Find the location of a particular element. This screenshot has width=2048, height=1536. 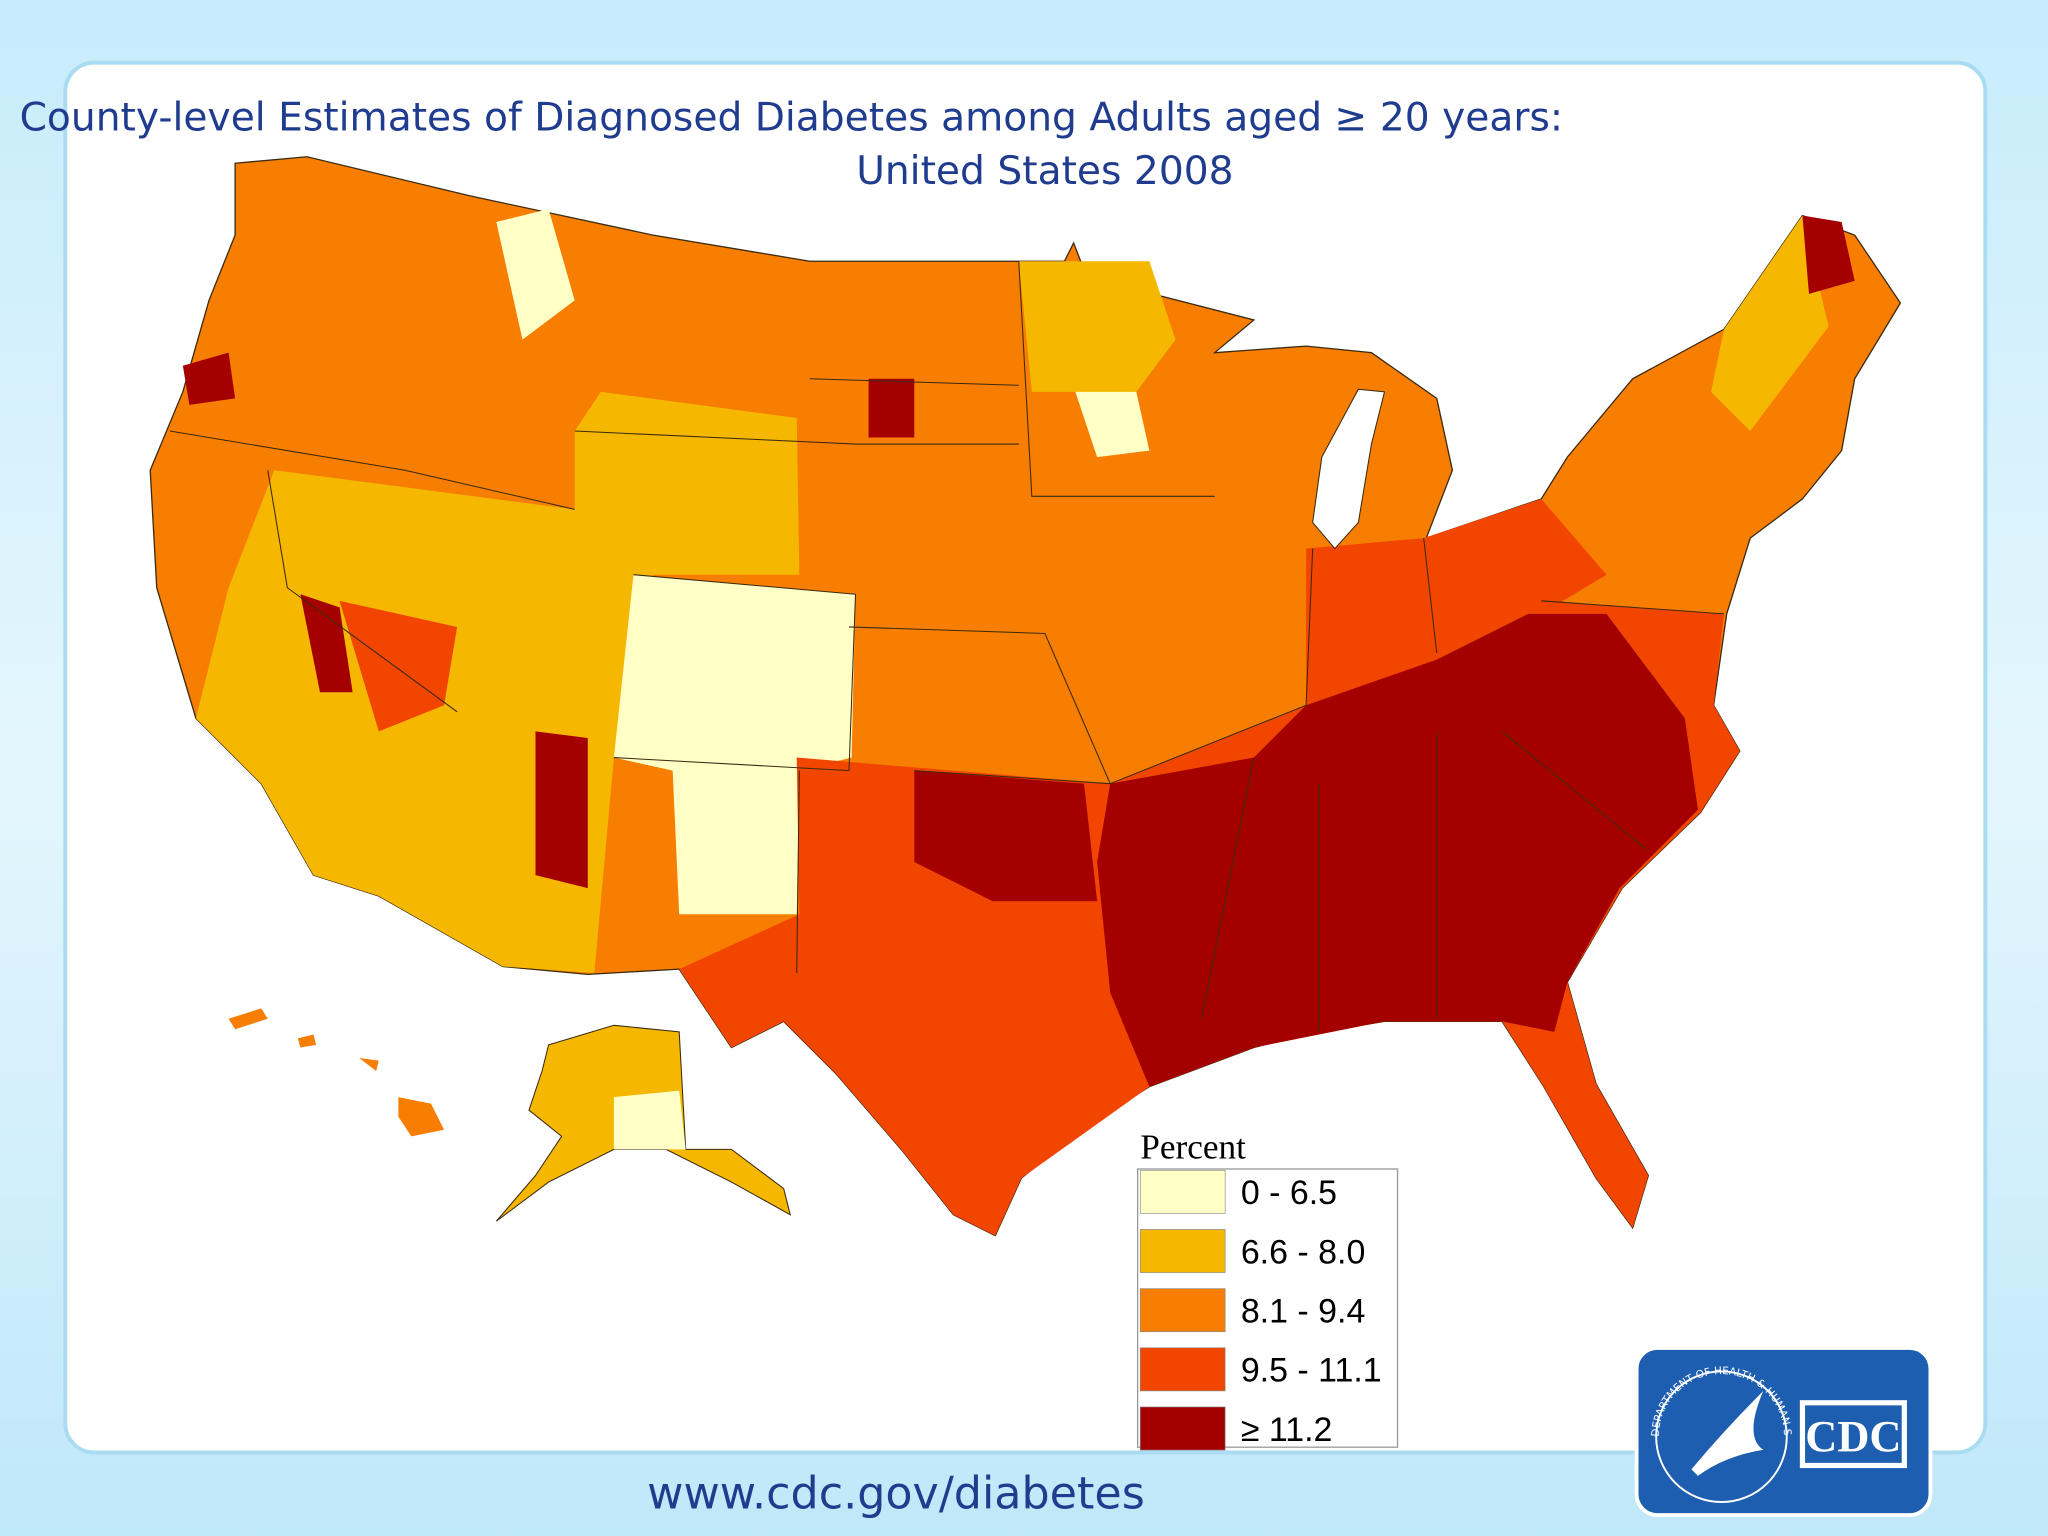

cdc-inner is located at coordinates (1853, 1434).